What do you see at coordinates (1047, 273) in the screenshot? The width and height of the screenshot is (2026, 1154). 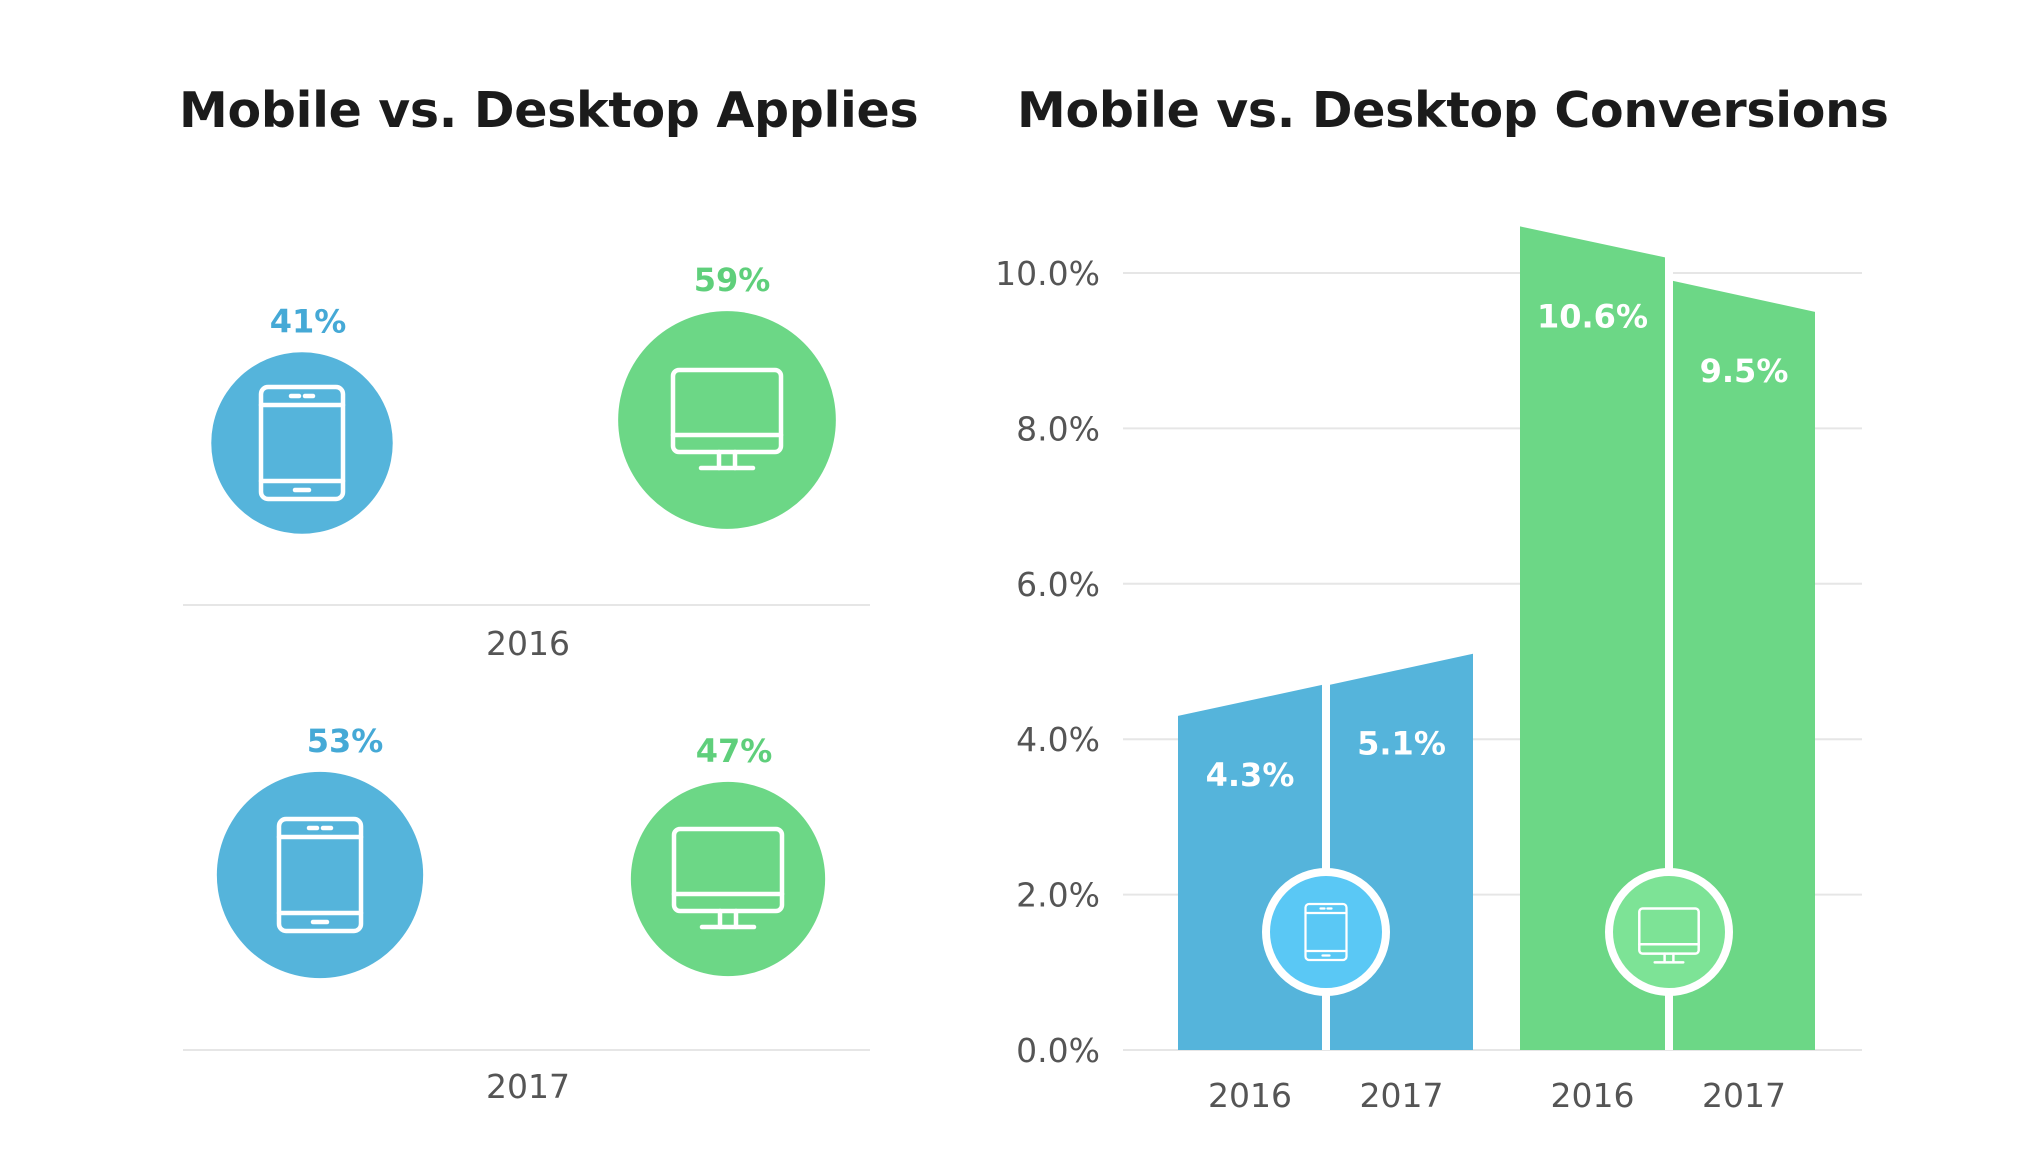 I see `y-tick-label: 10.0%` at bounding box center [1047, 273].